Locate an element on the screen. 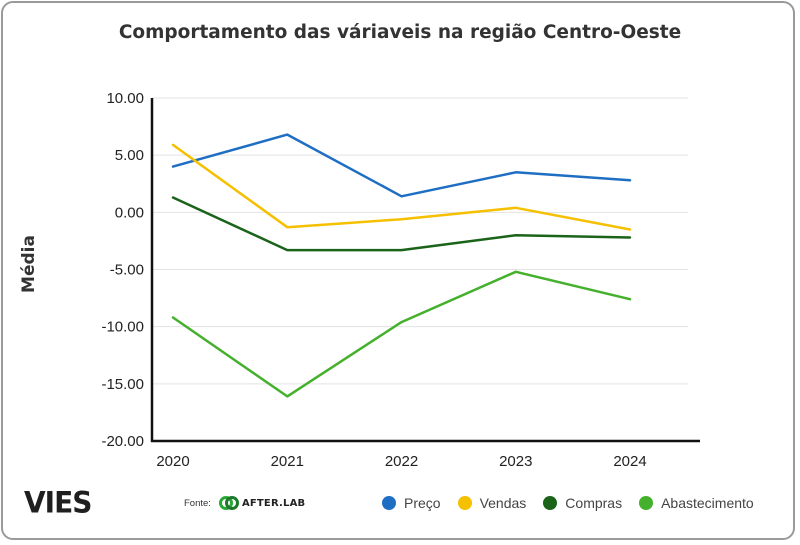  legend-label: Abastecimento is located at coordinates (707, 503).